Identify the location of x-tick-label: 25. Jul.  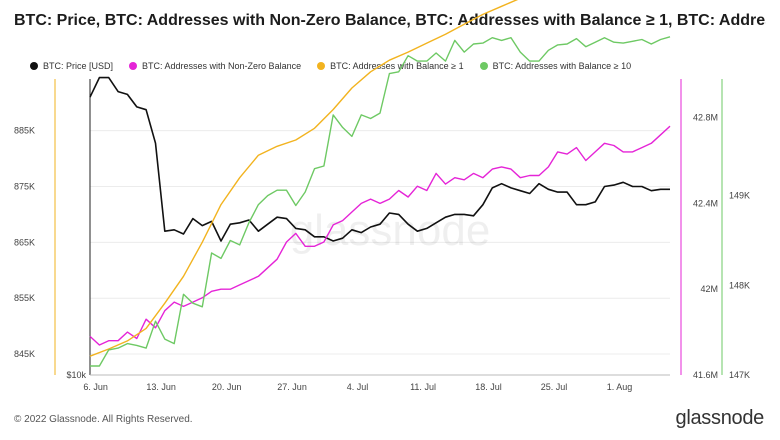
(554, 387).